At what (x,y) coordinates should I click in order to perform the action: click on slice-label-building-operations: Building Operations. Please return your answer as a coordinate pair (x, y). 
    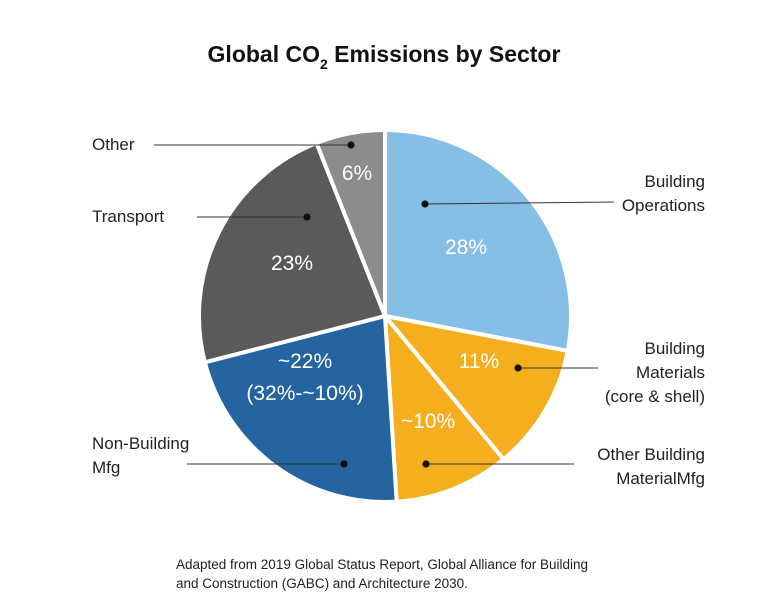
    Looking at the image, I should click on (663, 193).